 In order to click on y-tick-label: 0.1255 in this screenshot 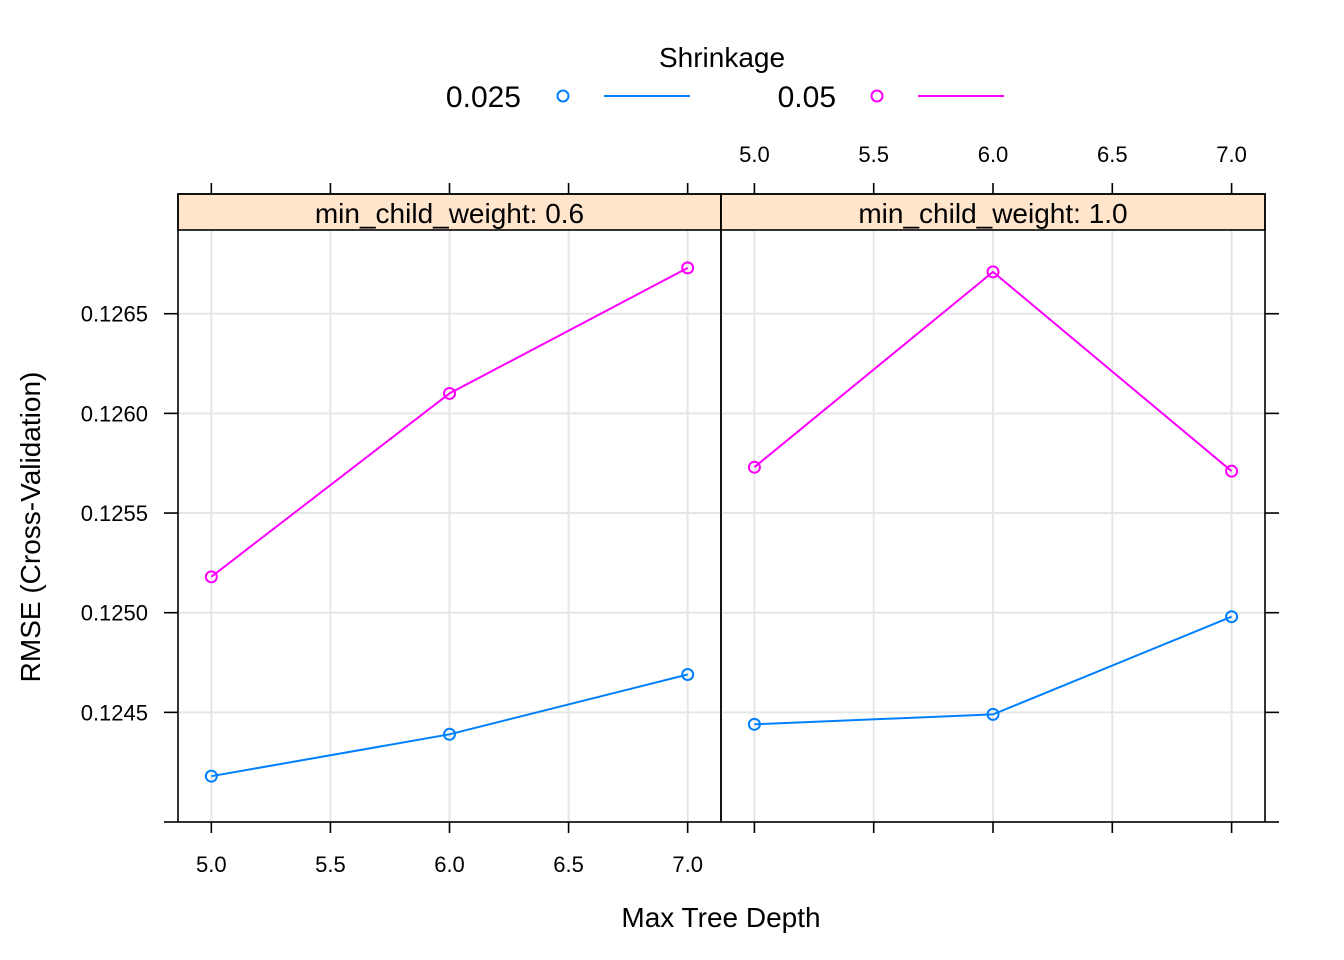, I will do `click(114, 513)`.